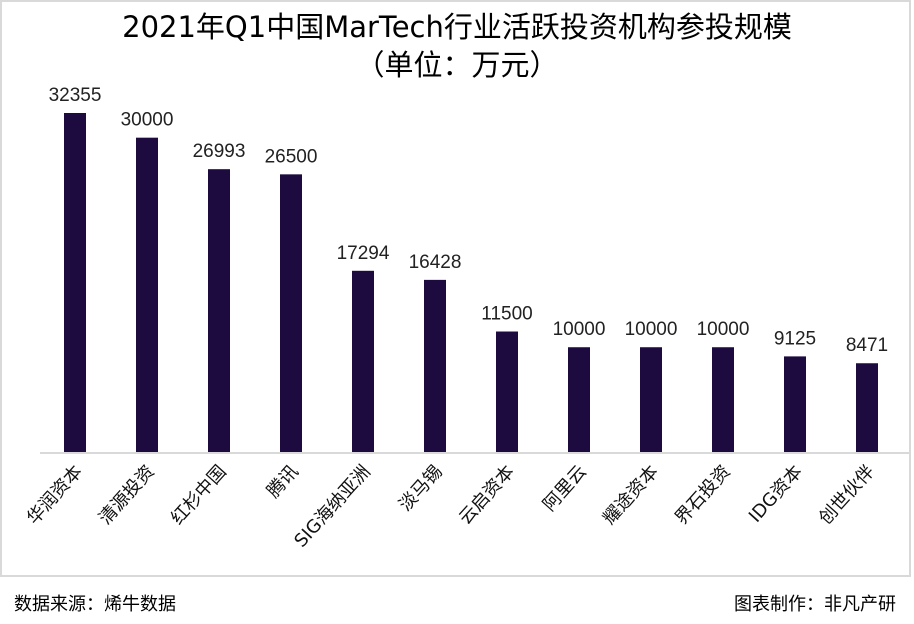 This screenshot has height=624, width=914. Describe the element at coordinates (219, 151) in the screenshot. I see `data-label: 26993` at that location.